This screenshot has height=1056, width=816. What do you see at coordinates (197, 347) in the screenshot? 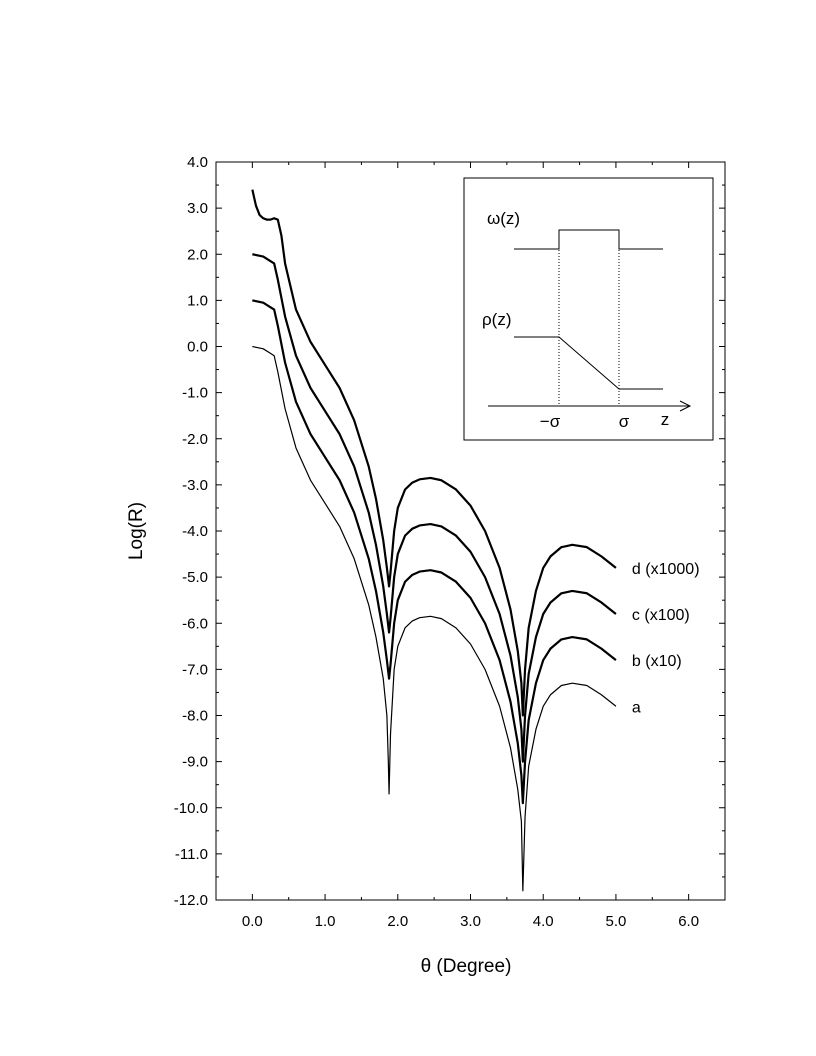
I see `y-tick-label: 0.0` at bounding box center [197, 347].